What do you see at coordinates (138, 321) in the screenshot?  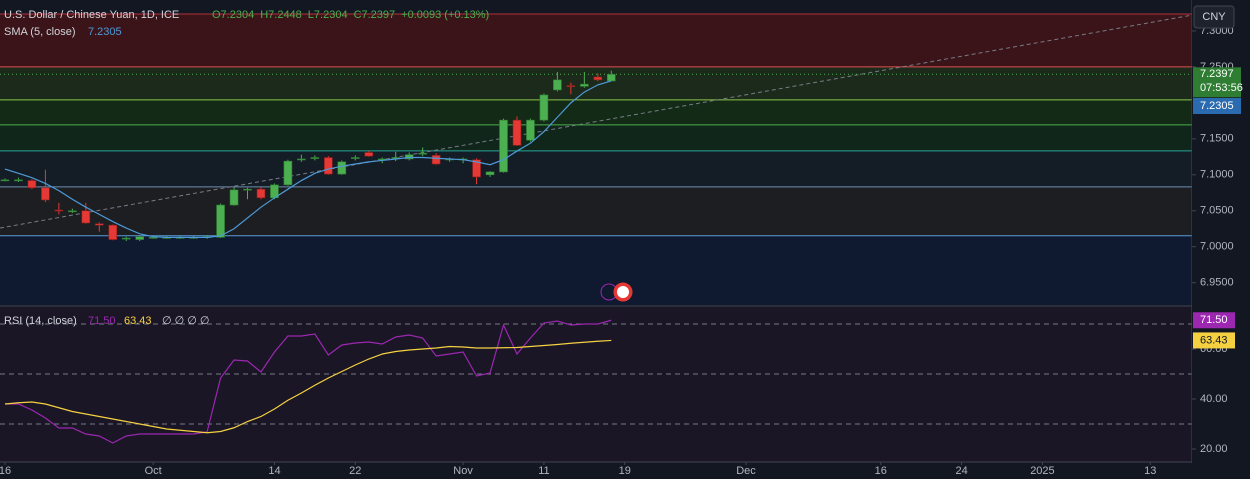 I see `rsi-ma-value: 63.43` at bounding box center [138, 321].